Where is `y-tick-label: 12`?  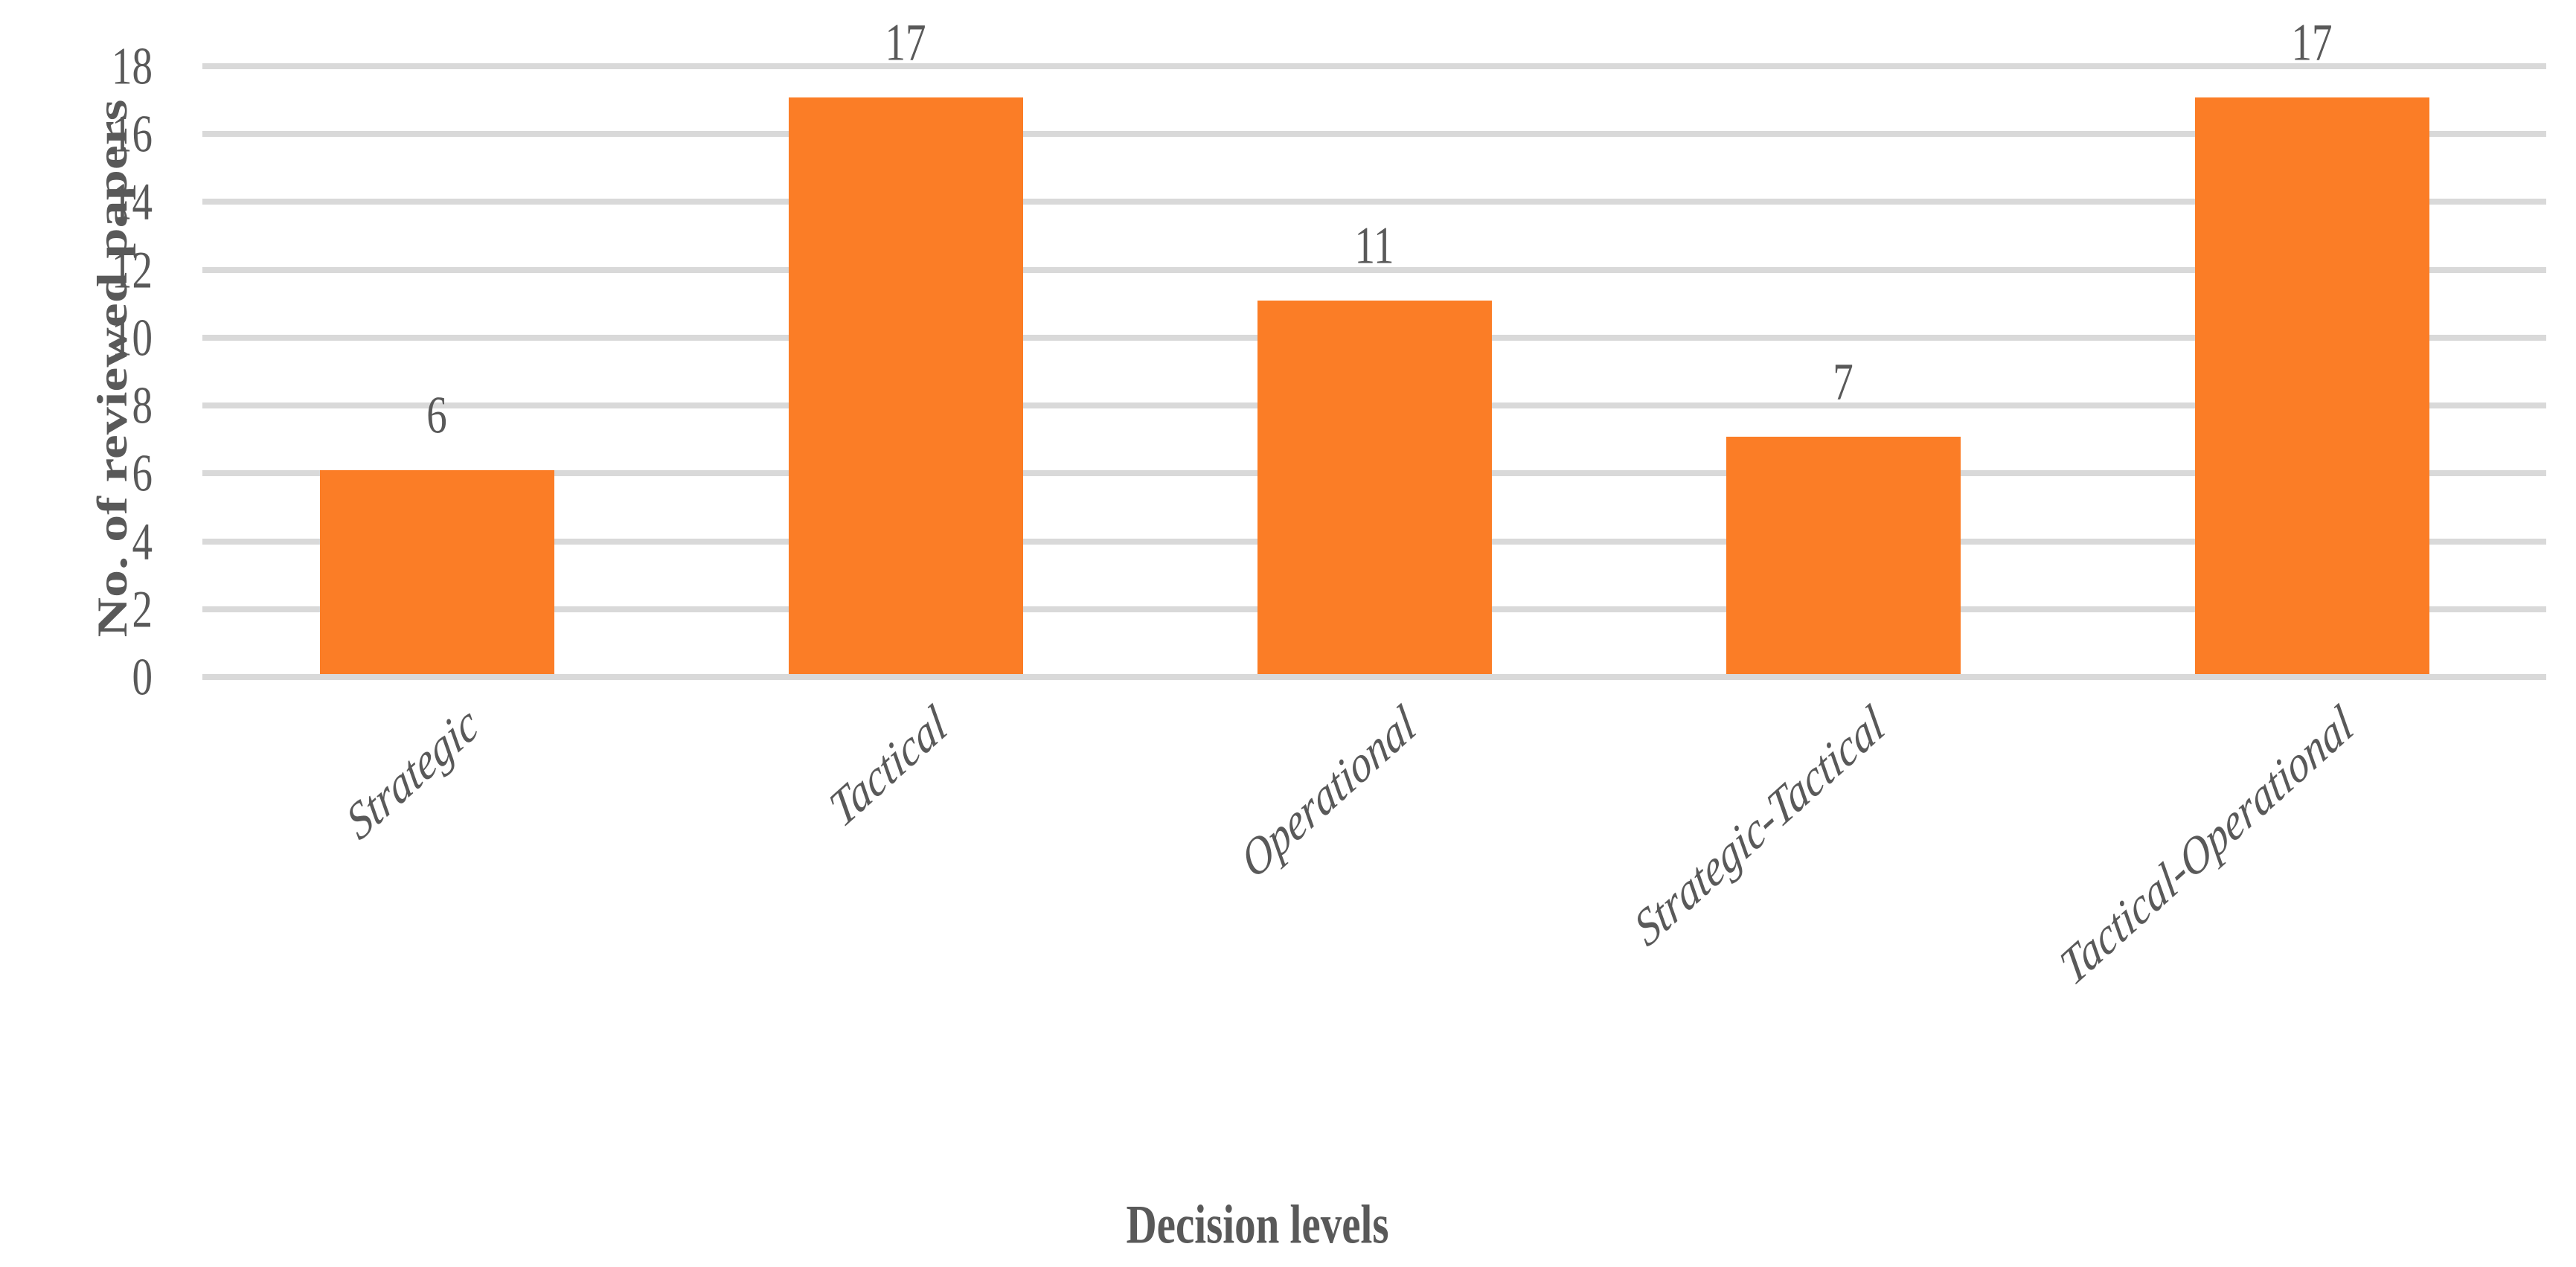
y-tick-label: 12 is located at coordinates (133, 269).